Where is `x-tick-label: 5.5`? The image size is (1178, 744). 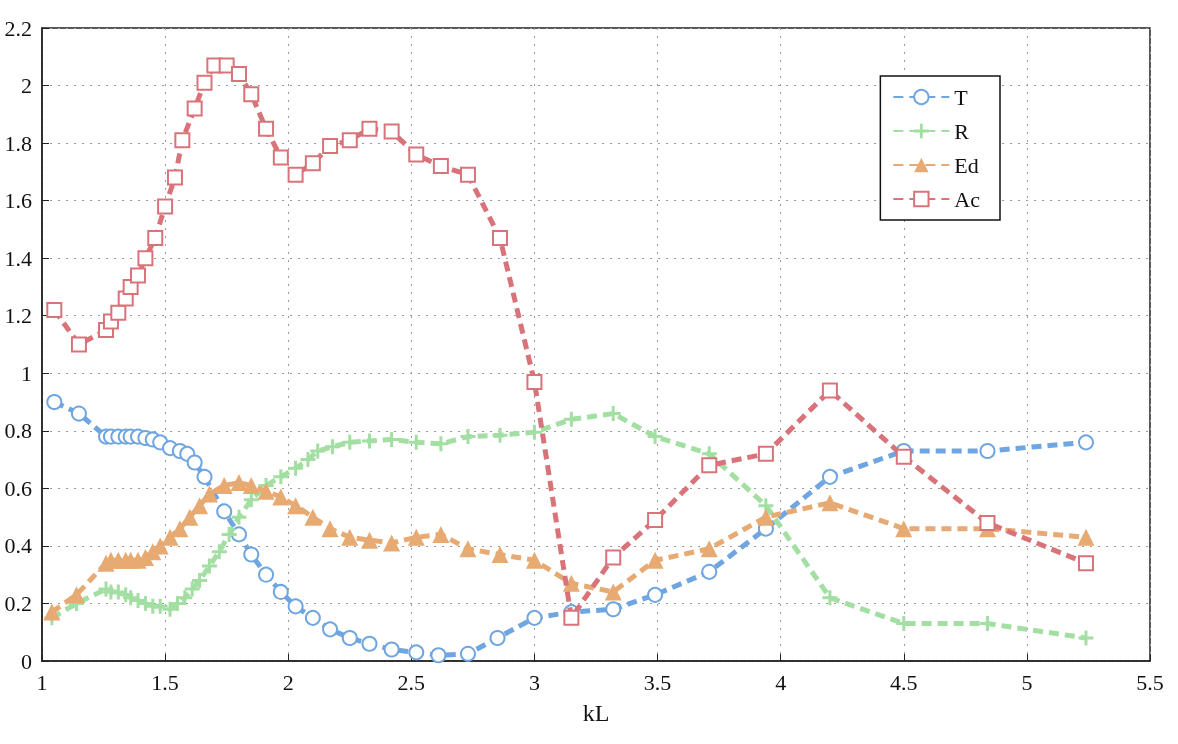 x-tick-label: 5.5 is located at coordinates (1150, 682).